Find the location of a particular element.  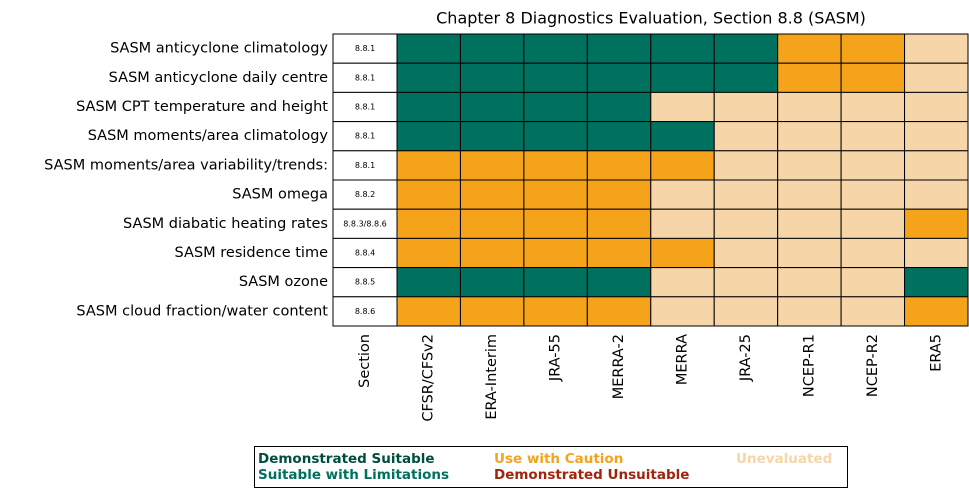

legend-entry: Demonstrated Unsuitable is located at coordinates (591, 475).